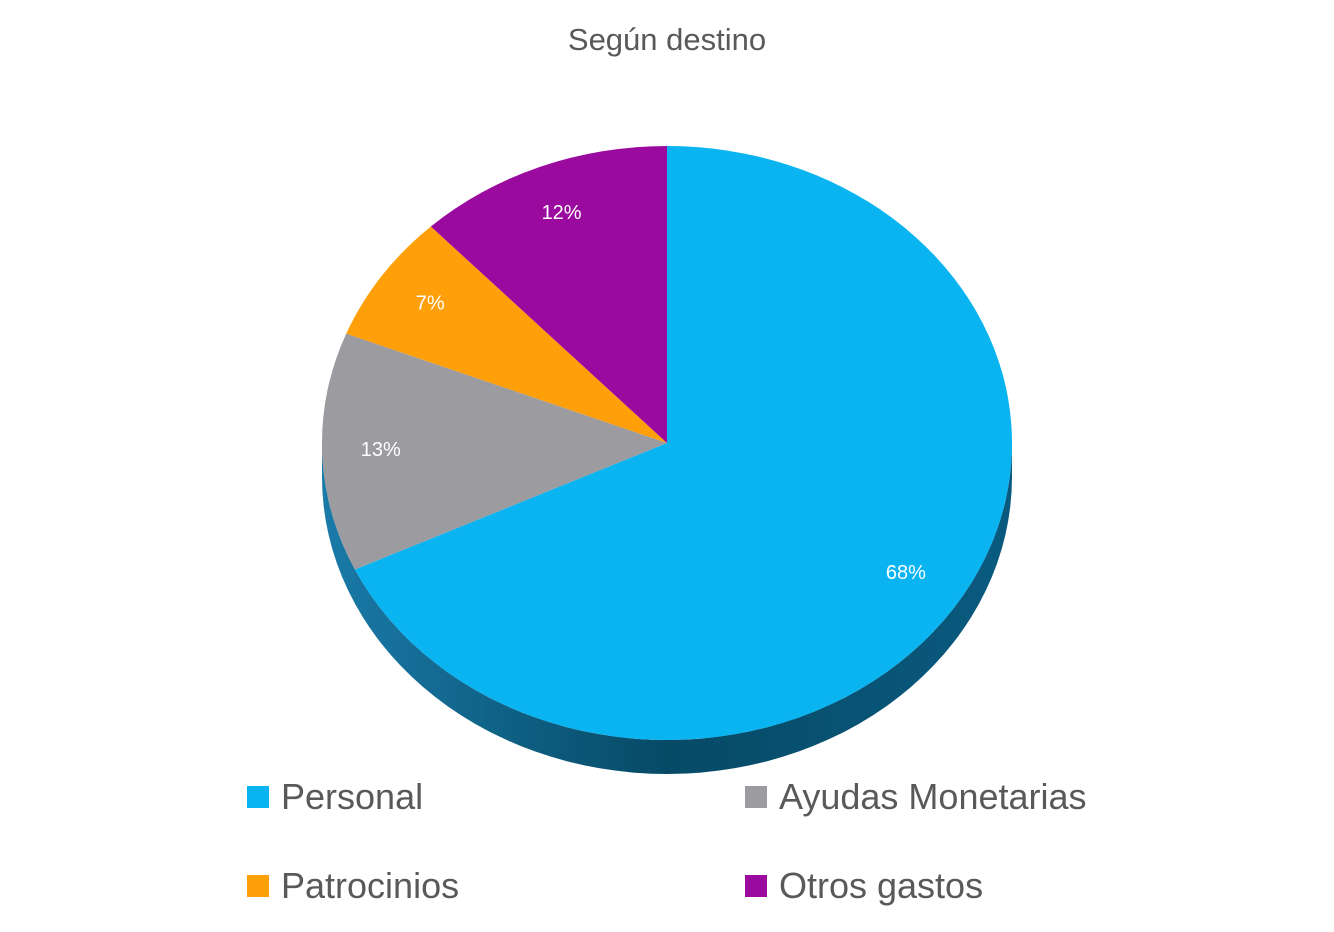 This screenshot has height=932, width=1334. I want to click on data-label-patrocinios: 7%, so click(430, 304).